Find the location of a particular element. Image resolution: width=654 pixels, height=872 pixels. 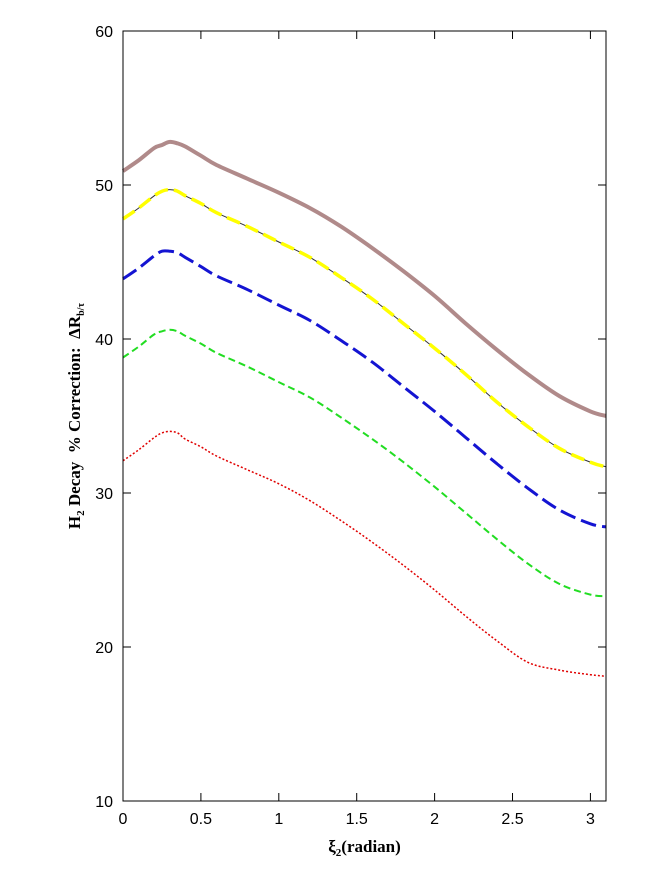

x-tick-label: 2.5 is located at coordinates (512, 819).